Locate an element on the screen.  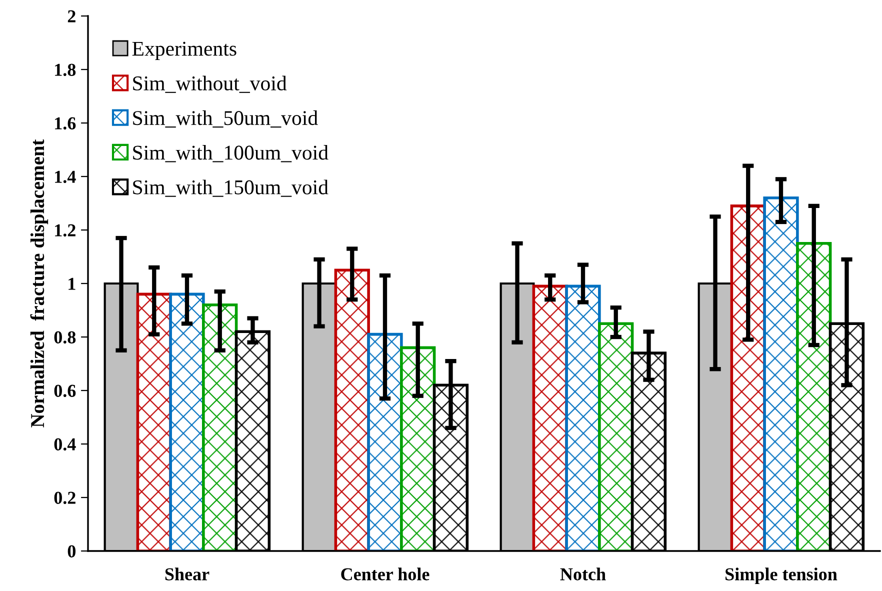
y-tick-label: 1.2 is located at coordinates (65, 230).